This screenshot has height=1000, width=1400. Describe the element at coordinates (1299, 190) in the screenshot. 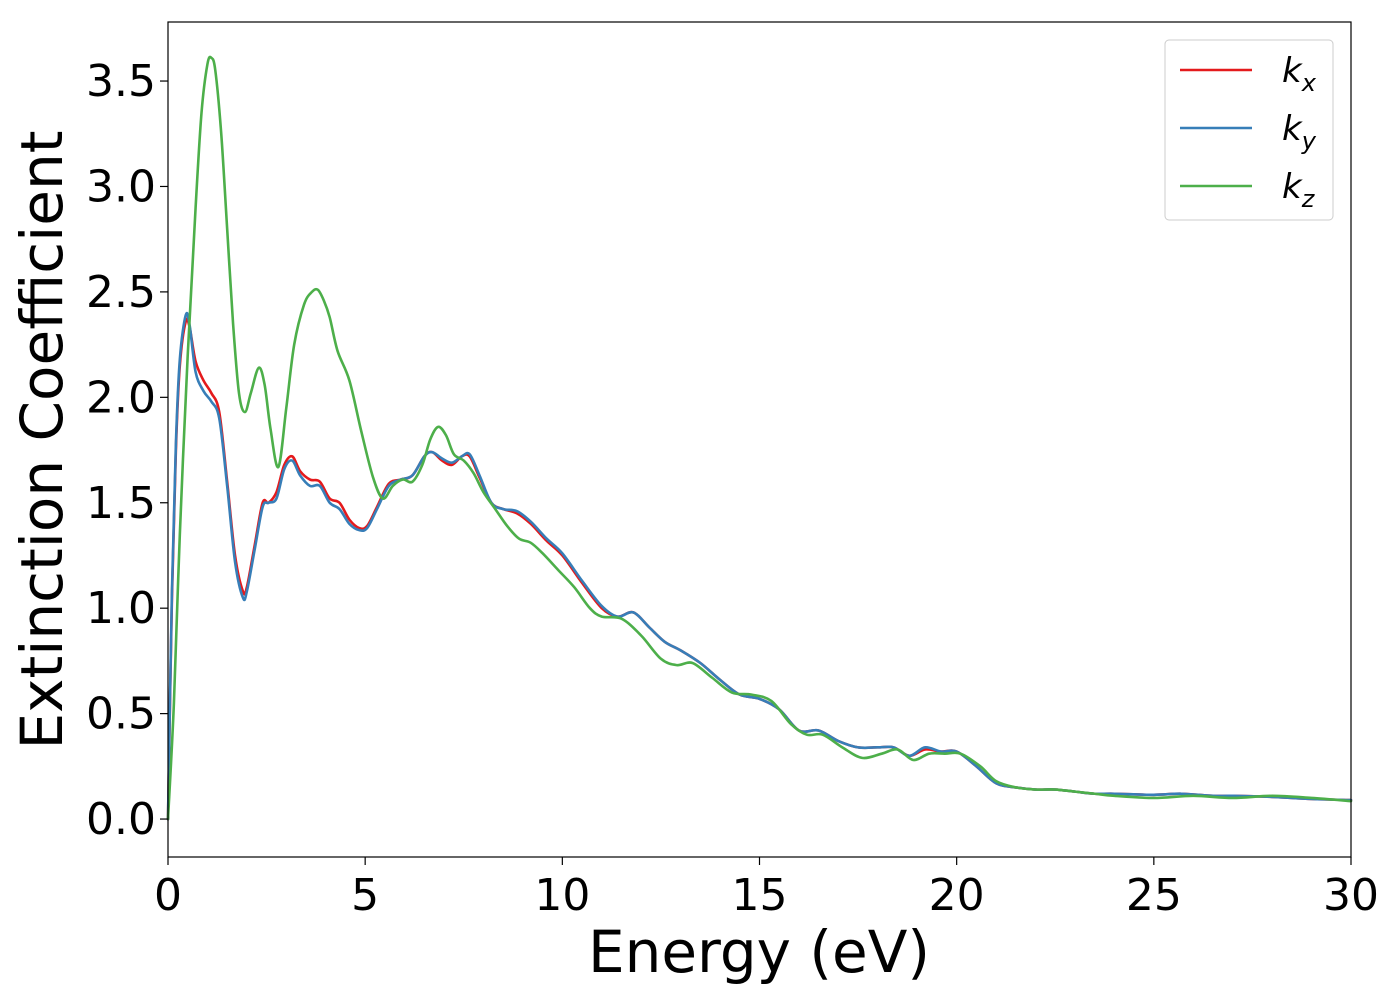

I see `legend-label-kz: kz` at that location.